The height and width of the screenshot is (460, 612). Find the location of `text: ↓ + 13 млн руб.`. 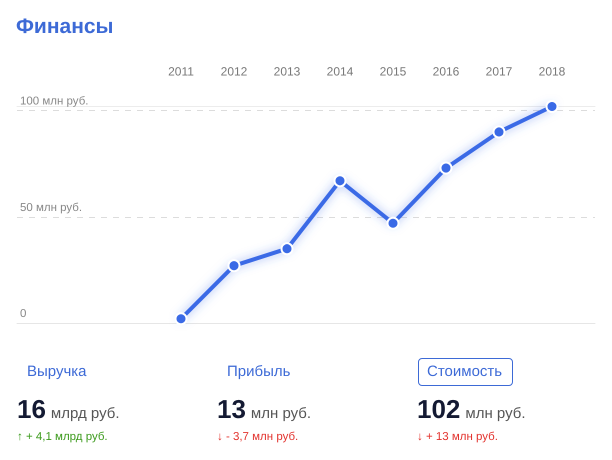

text: ↓ + 13 млн руб. is located at coordinates (457, 437).